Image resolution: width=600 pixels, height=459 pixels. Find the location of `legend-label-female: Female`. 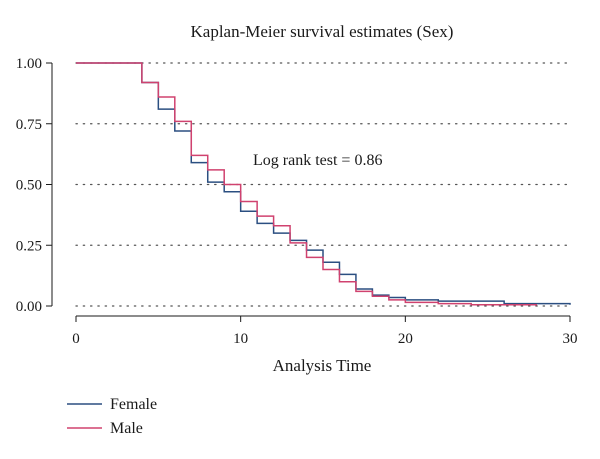

legend-label-female: Female is located at coordinates (133, 404).